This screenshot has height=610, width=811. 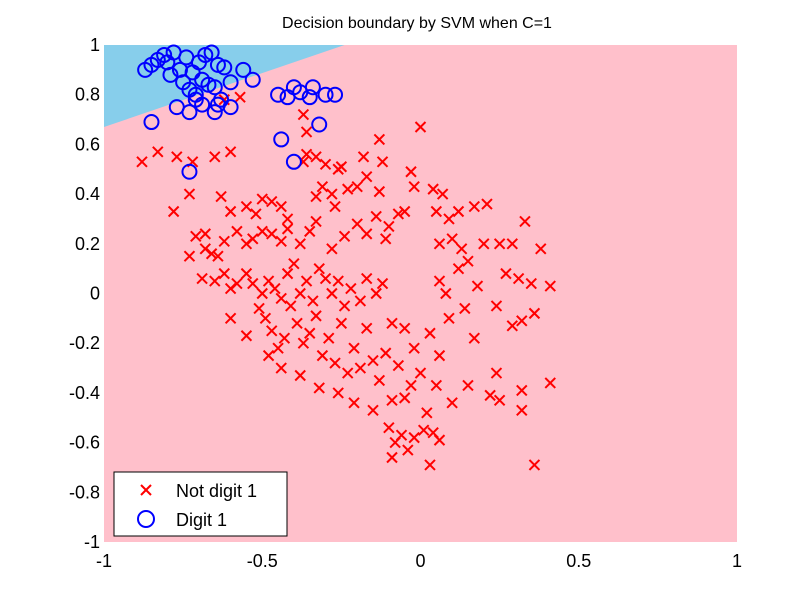 What do you see at coordinates (104, 561) in the screenshot?
I see `x-tick-label: -1` at bounding box center [104, 561].